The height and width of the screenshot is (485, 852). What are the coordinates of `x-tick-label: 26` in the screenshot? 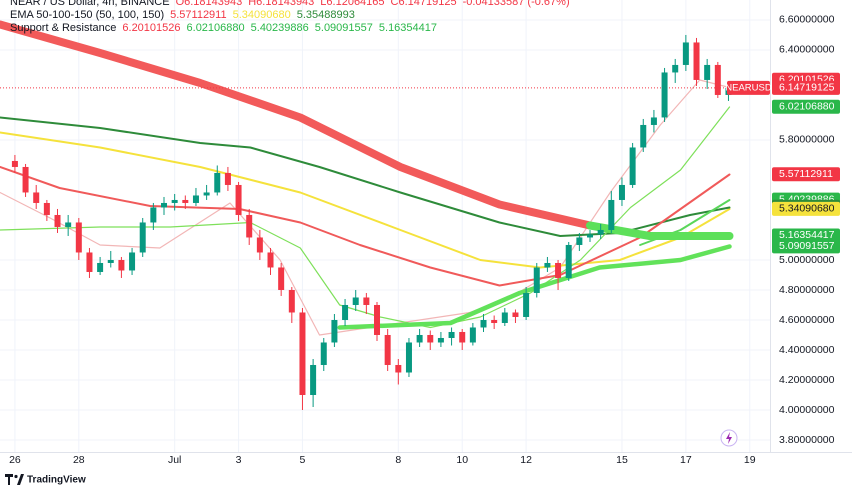 It's located at (15, 460).